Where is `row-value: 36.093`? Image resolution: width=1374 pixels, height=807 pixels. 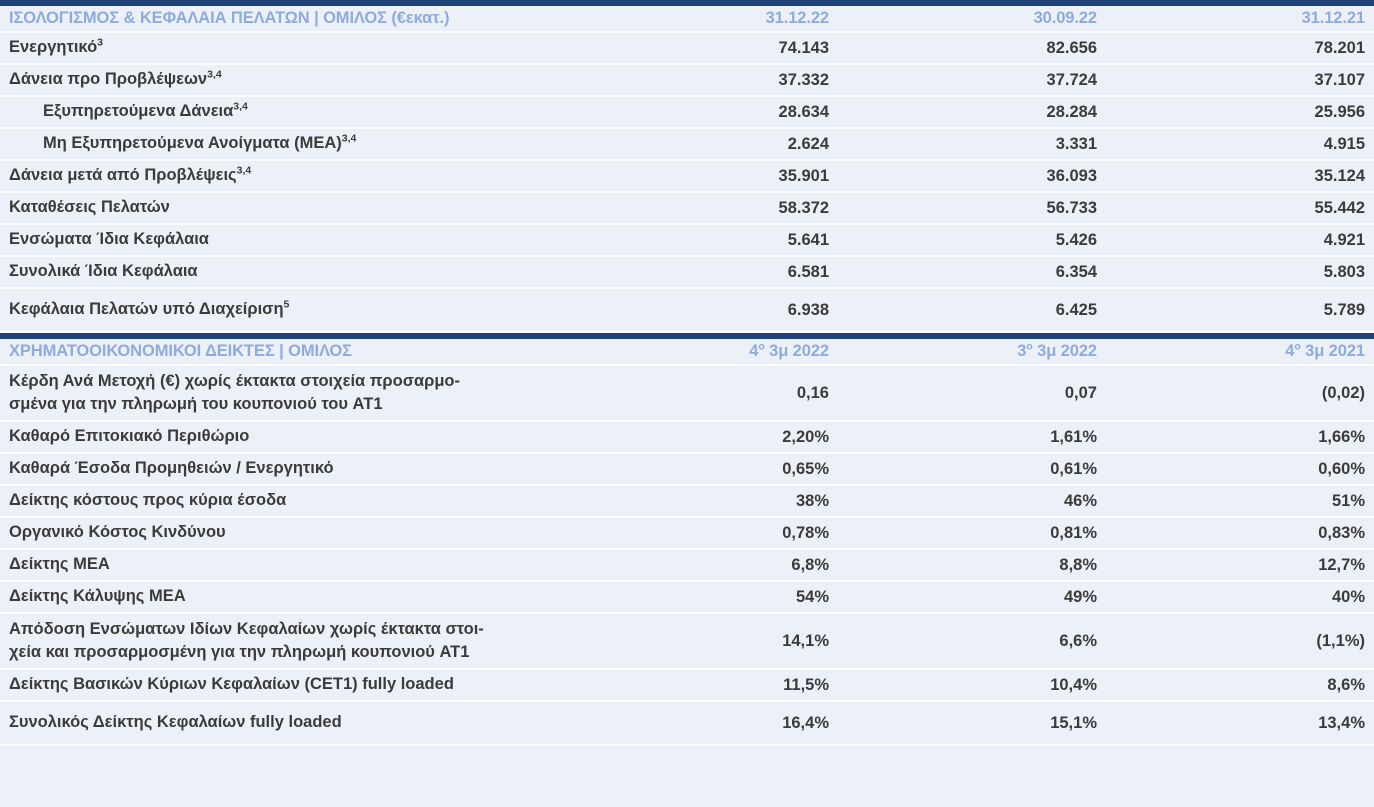 row-value: 36.093 is located at coordinates (1071, 175).